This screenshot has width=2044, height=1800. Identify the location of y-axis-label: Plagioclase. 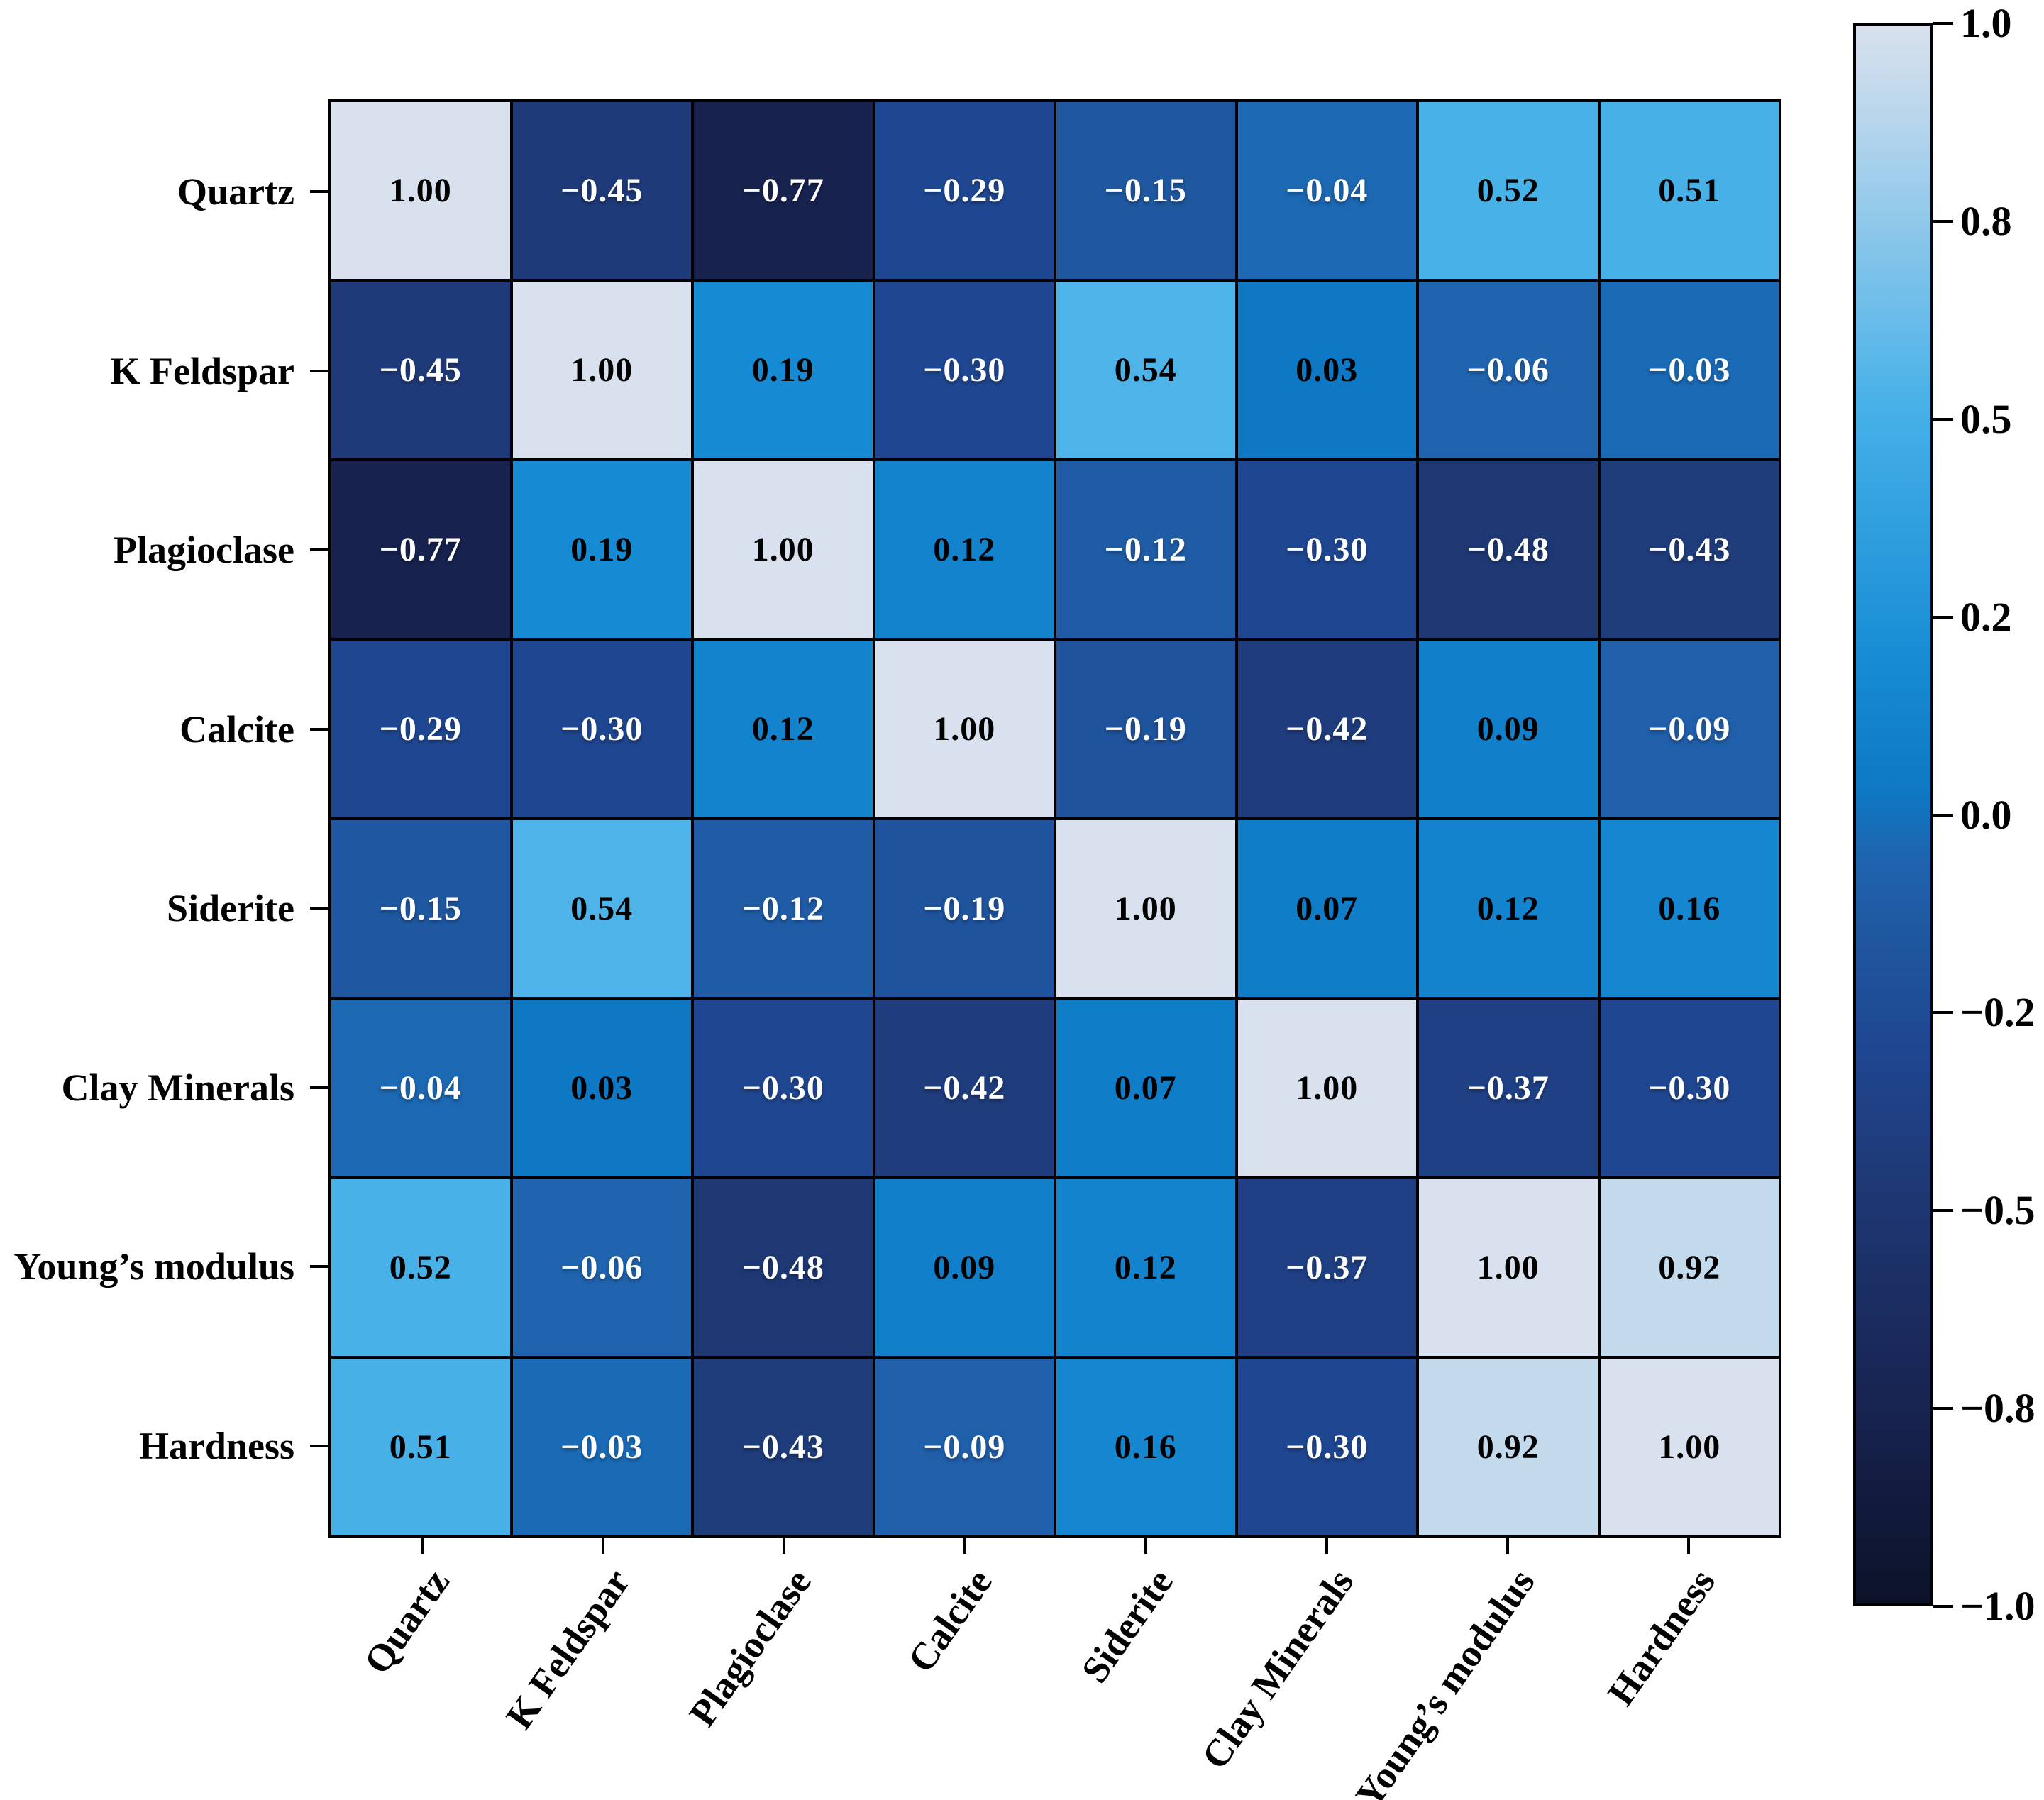
(204, 550).